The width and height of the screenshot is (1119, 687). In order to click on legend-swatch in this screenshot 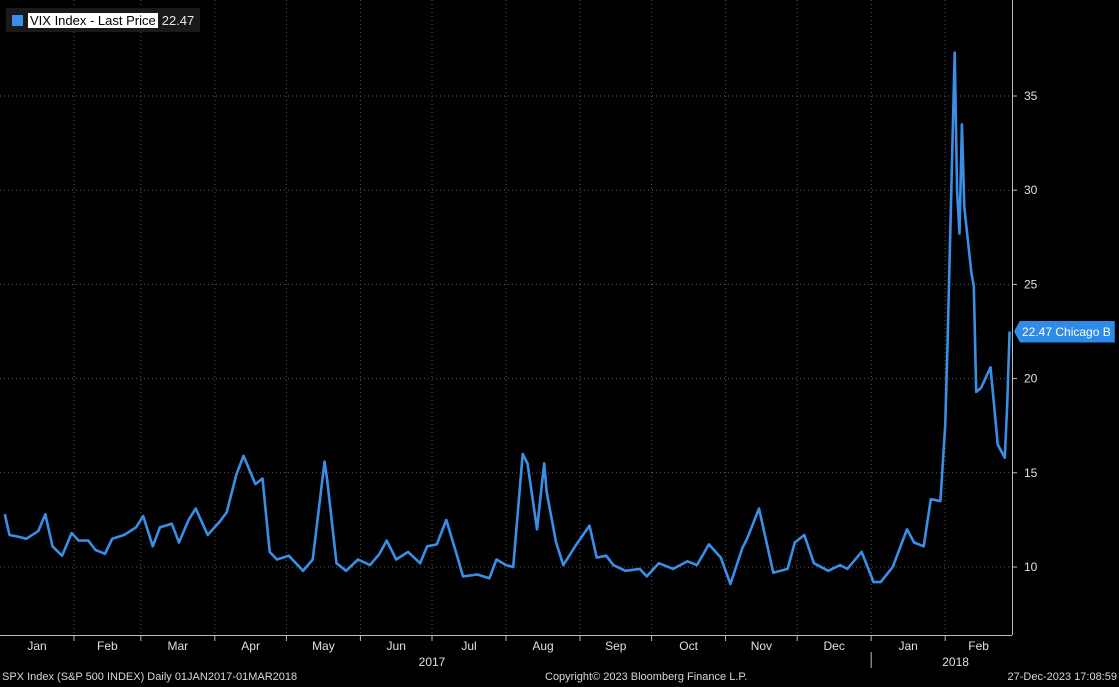, I will do `click(17, 20)`.